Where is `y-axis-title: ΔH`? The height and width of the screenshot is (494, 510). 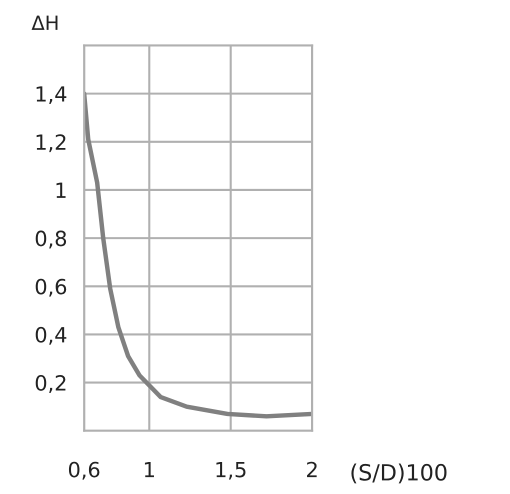
y-axis-title: ΔH is located at coordinates (45, 23).